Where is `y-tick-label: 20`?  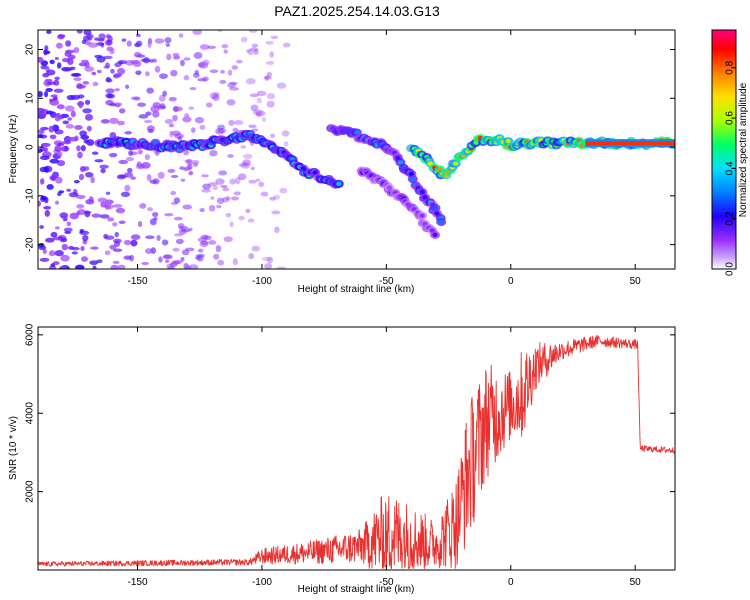 y-tick-label: 20 is located at coordinates (30, 50).